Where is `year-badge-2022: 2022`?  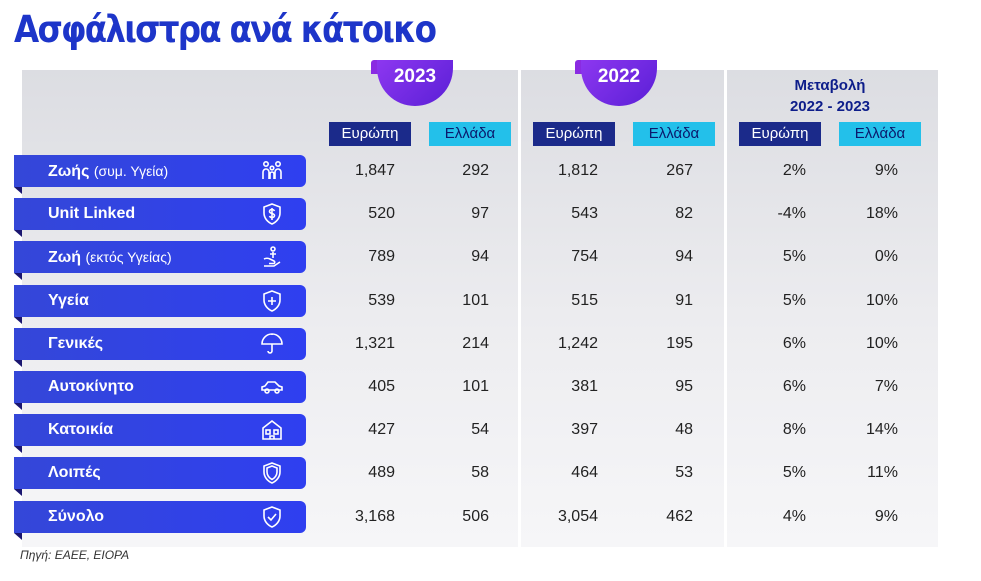 year-badge-2022: 2022 is located at coordinates (618, 90).